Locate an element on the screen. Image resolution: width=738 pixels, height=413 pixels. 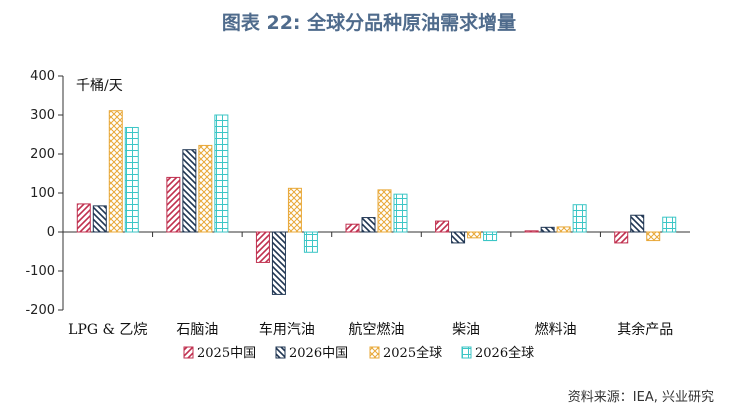
legend-item: 2026中国 is located at coordinates (311, 353).